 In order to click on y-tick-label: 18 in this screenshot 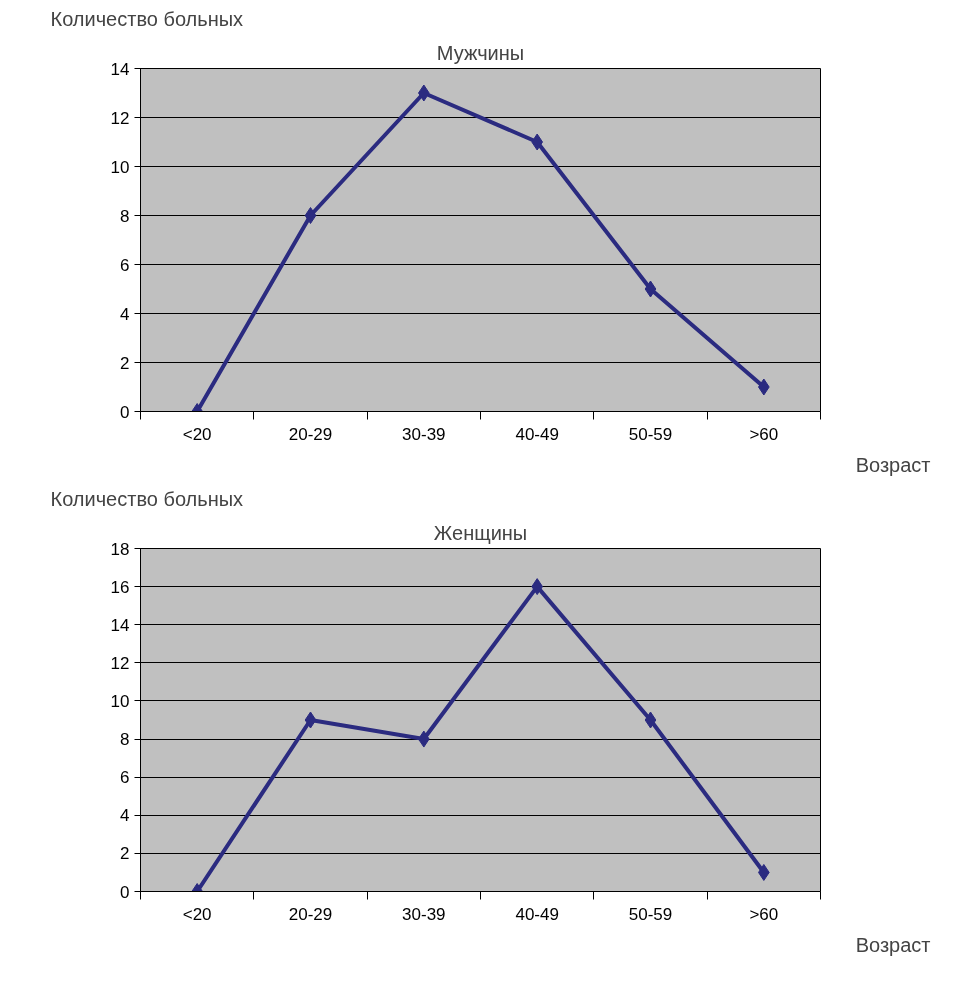, I will do `click(120, 549)`.